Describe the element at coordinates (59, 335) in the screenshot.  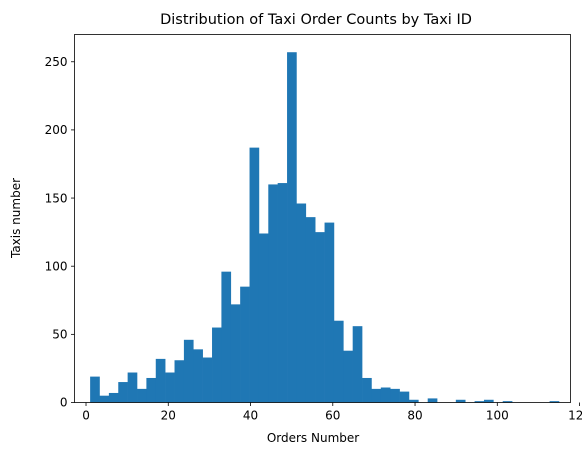
I see `y-tick-label: 50` at that location.